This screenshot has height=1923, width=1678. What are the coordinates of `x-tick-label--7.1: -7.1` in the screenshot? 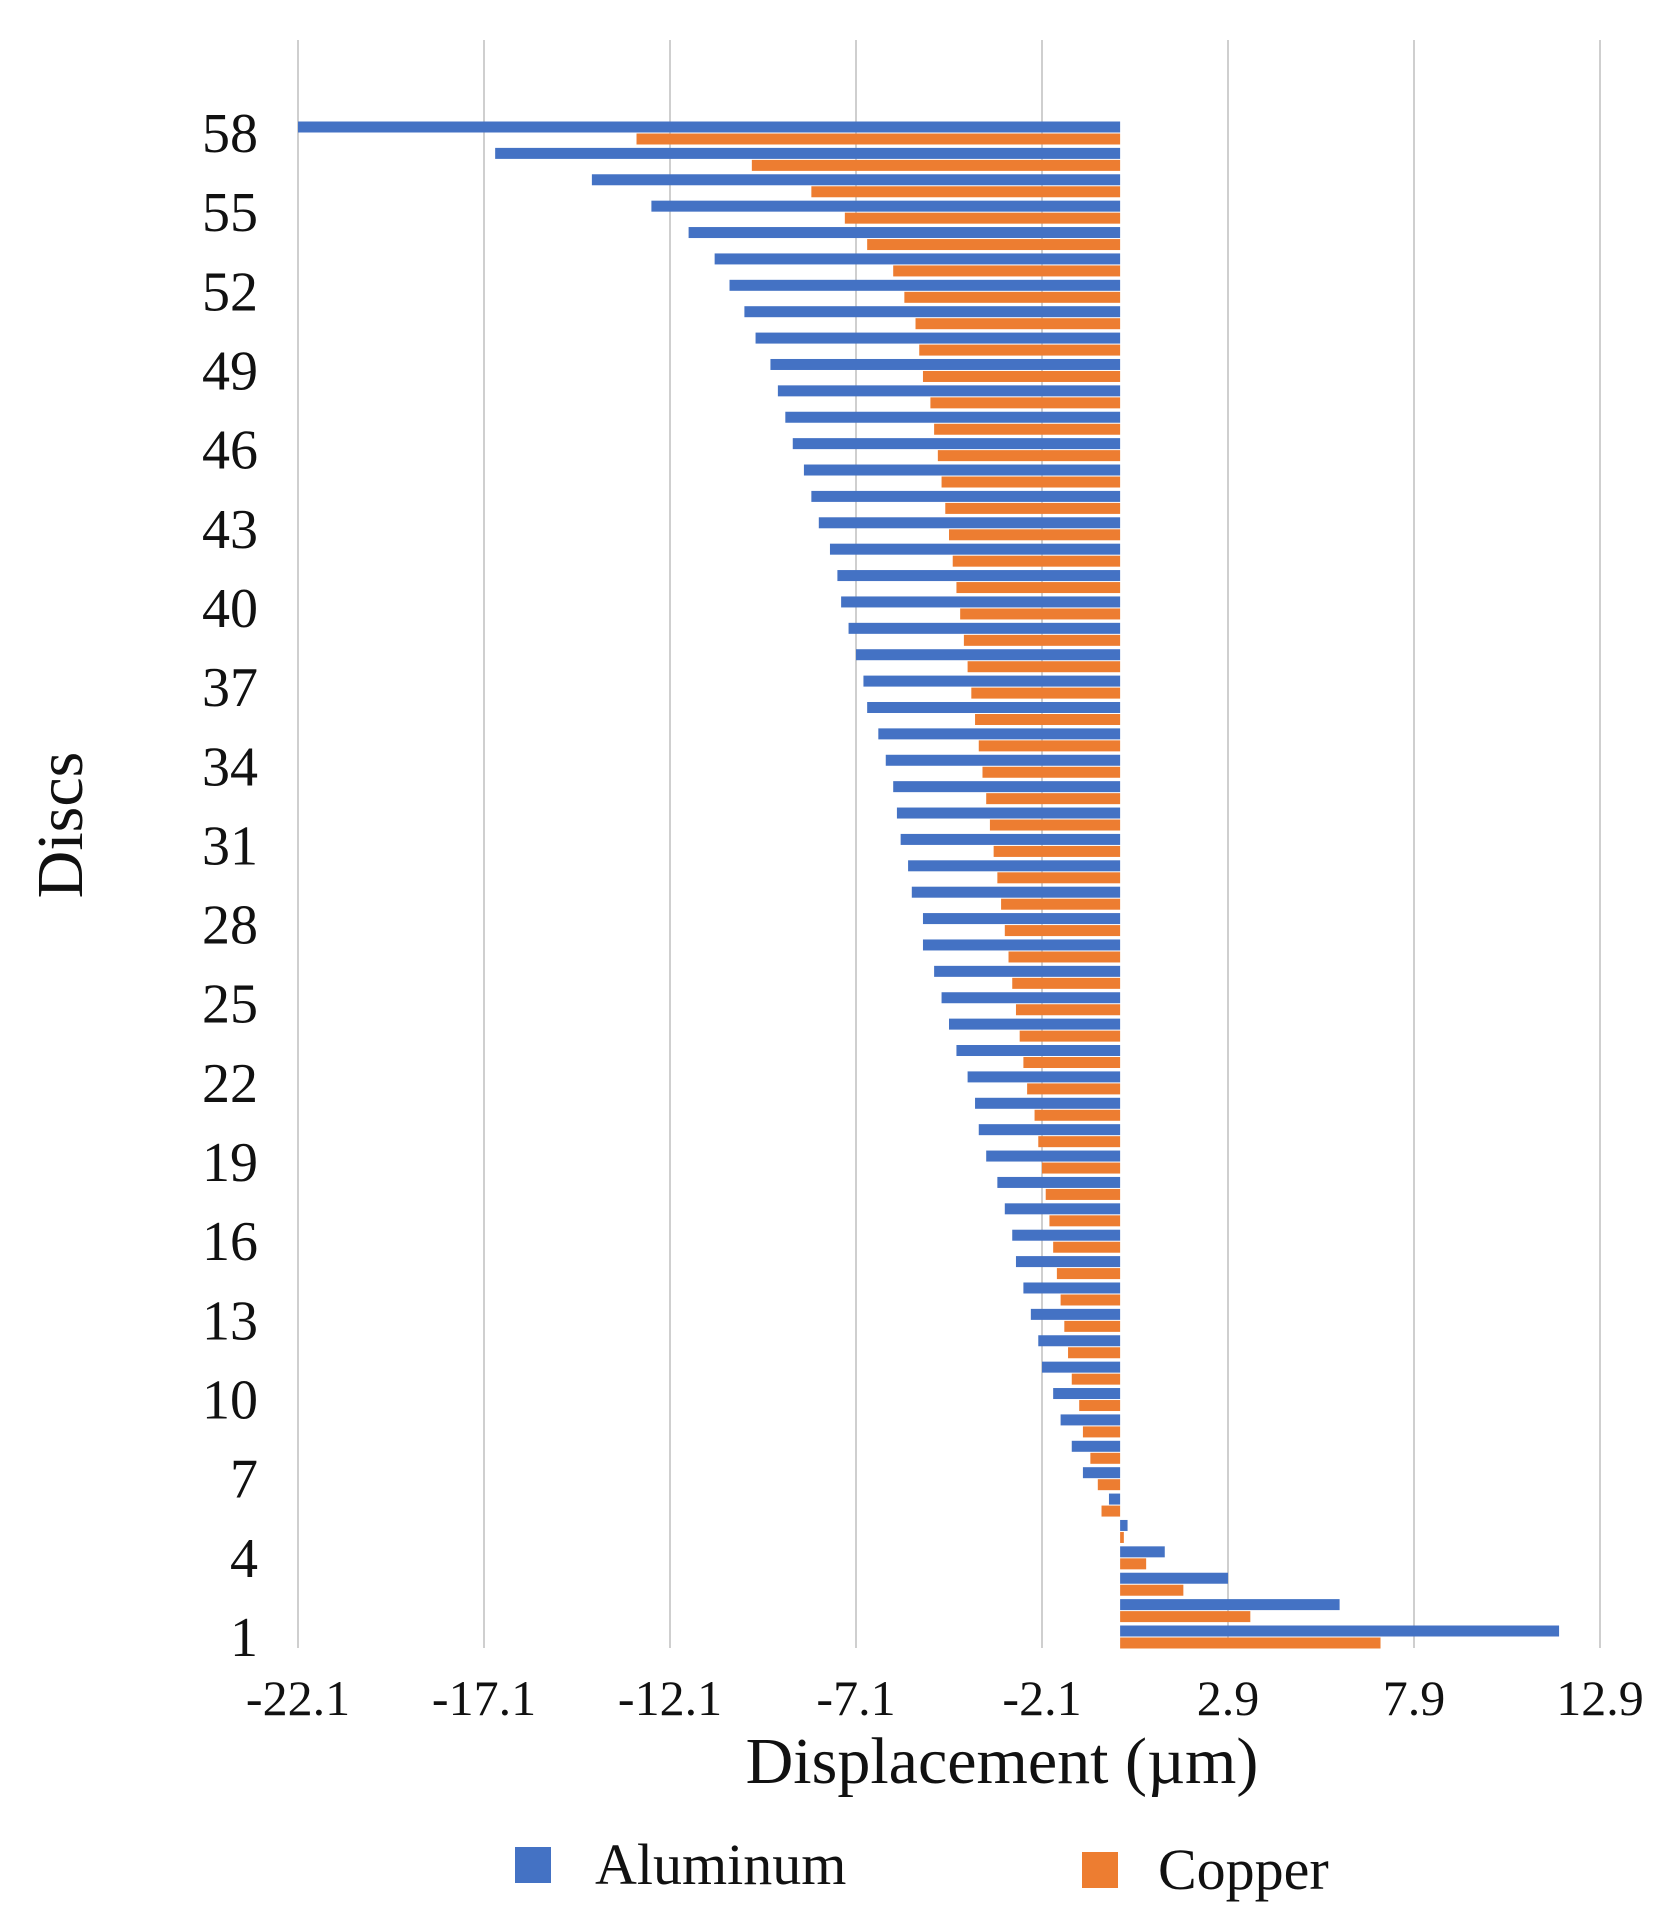 It's located at (855, 1698).